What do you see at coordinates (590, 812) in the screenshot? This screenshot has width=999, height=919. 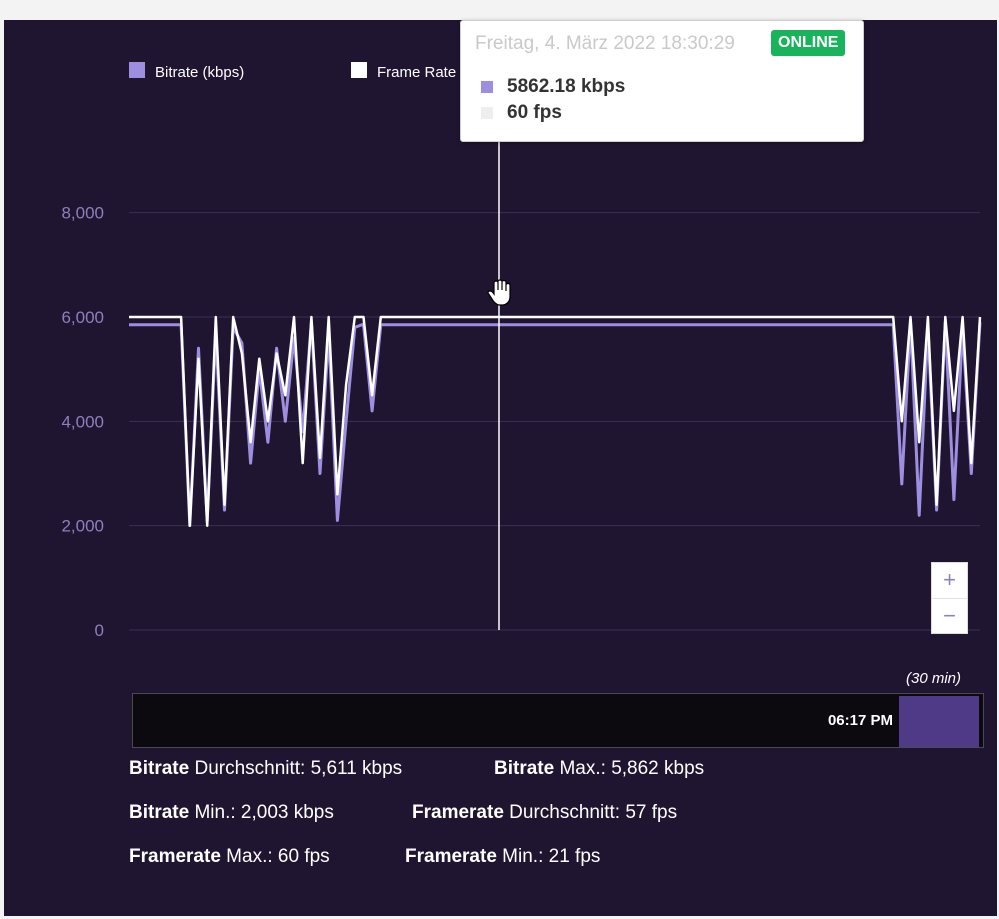 I see `stat-value: Durchschnitt: 57 fps` at bounding box center [590, 812].